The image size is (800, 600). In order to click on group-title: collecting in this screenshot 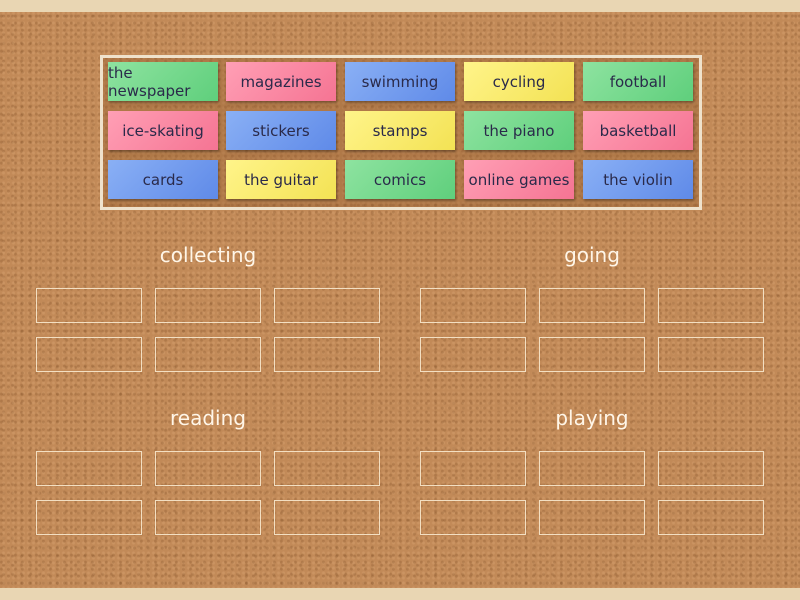, I will do `click(208, 255)`.